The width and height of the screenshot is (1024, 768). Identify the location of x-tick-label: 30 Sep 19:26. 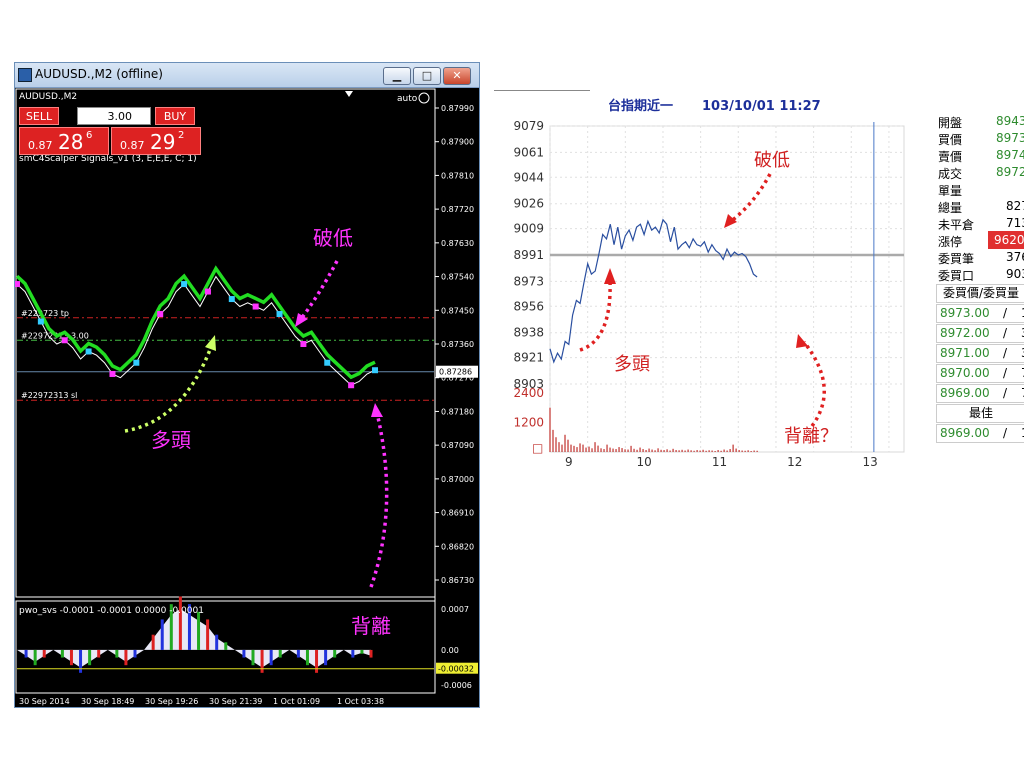
(171, 701).